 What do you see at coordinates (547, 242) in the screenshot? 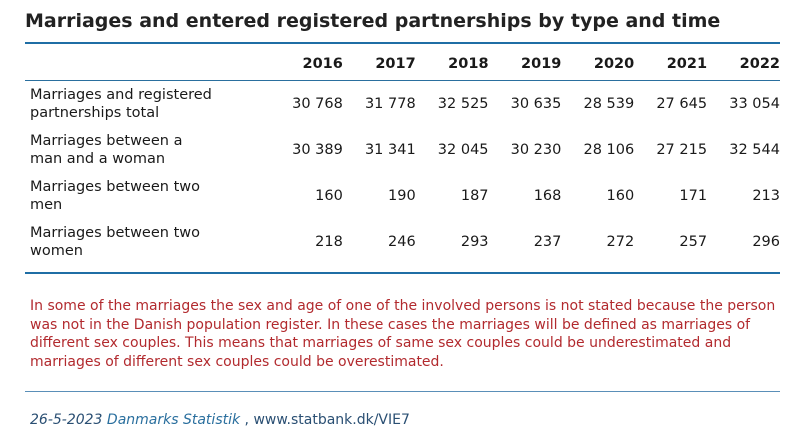
I see `table-cell: 237` at bounding box center [547, 242].